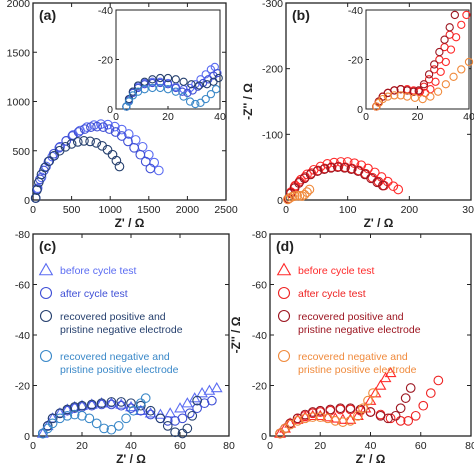  I want to click on y-tick-label: -200, so click(272, 70).